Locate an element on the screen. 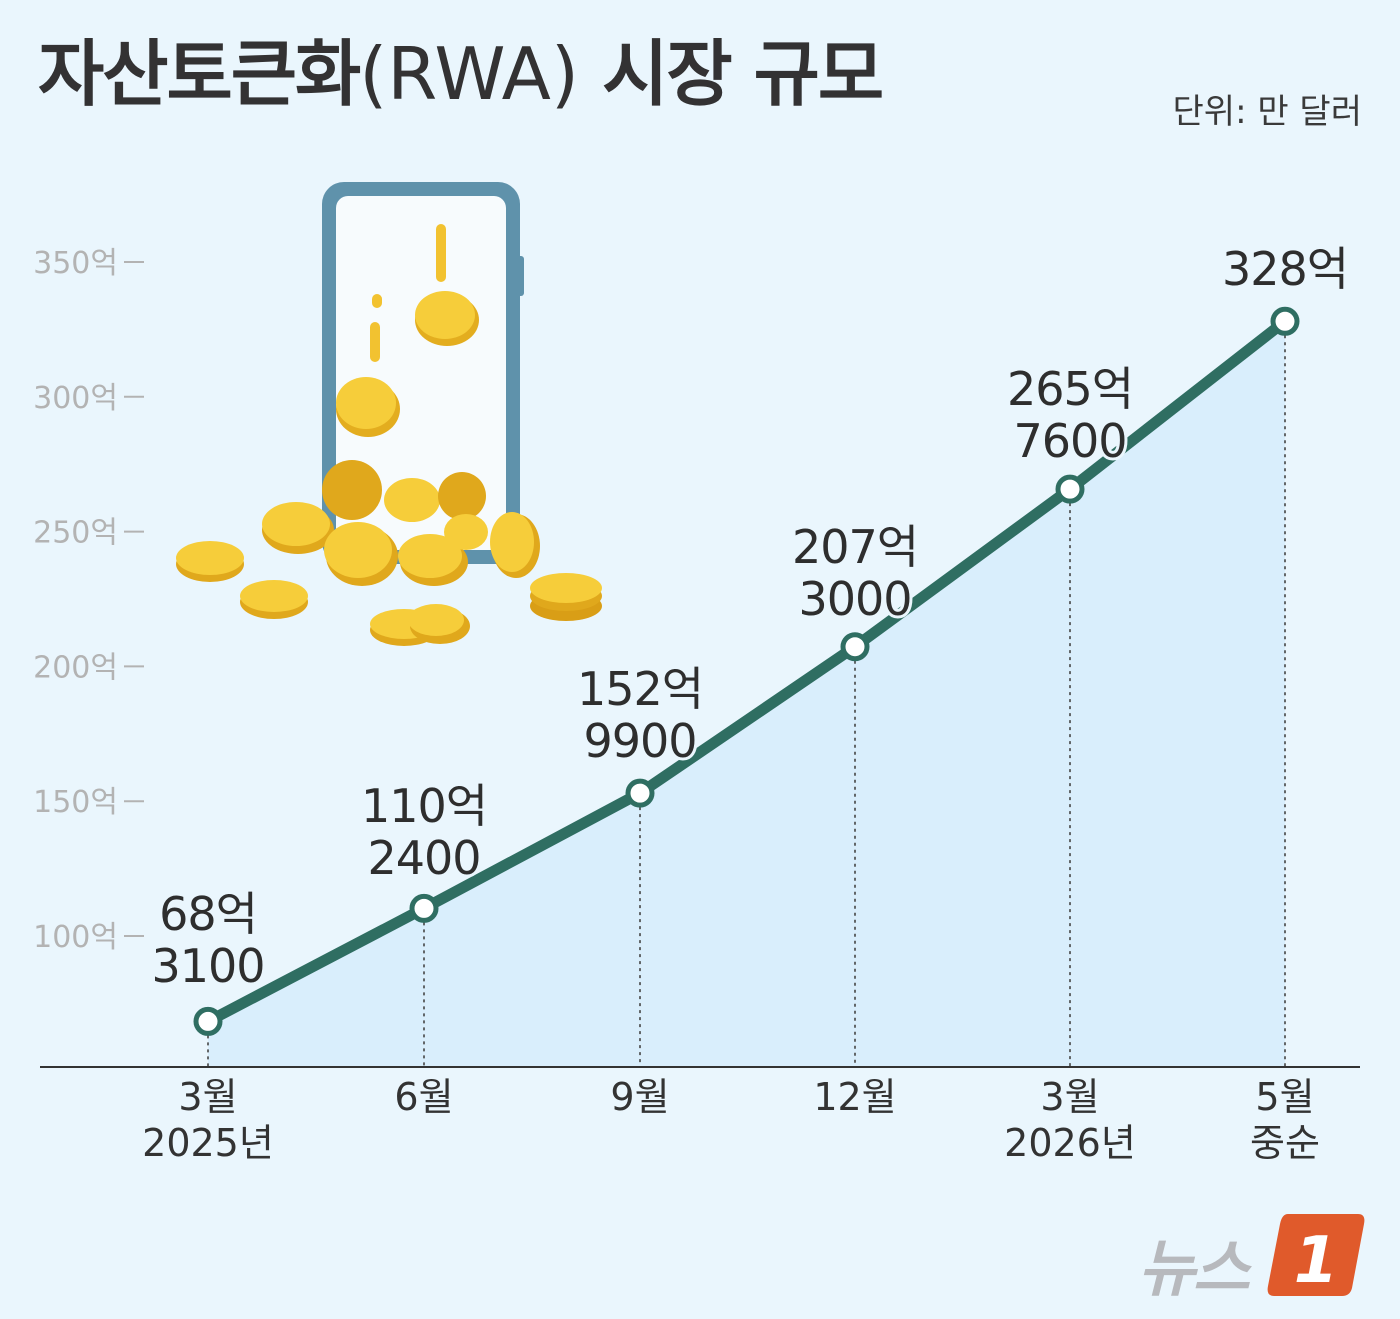 The height and width of the screenshot is (1319, 1400). x-tick-label: 9월 is located at coordinates (639, 1097).